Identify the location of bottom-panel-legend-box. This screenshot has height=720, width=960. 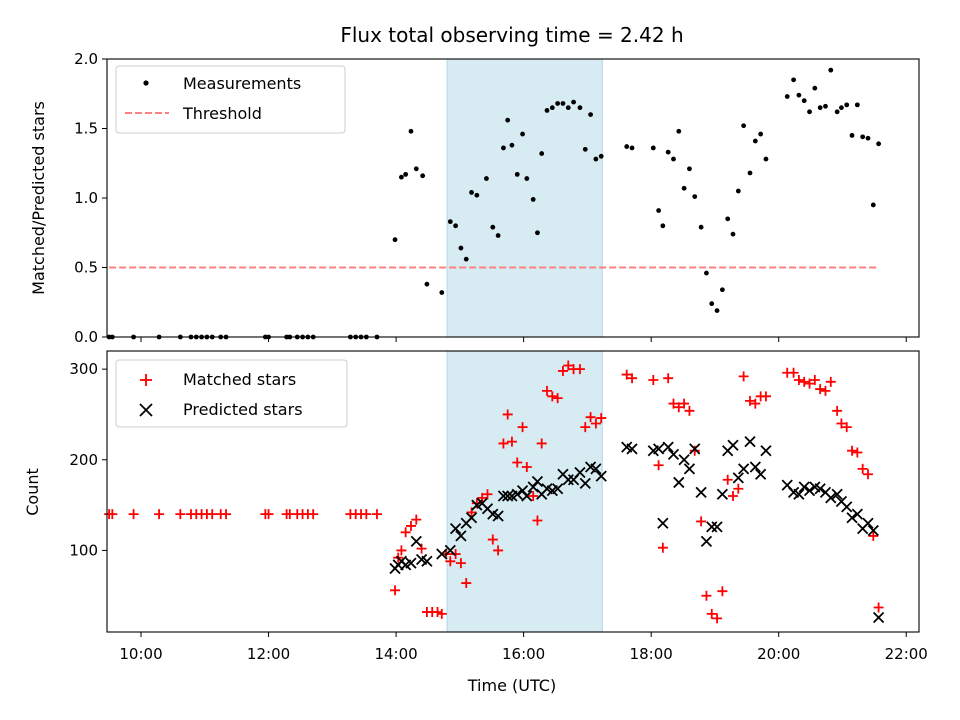
(231, 393).